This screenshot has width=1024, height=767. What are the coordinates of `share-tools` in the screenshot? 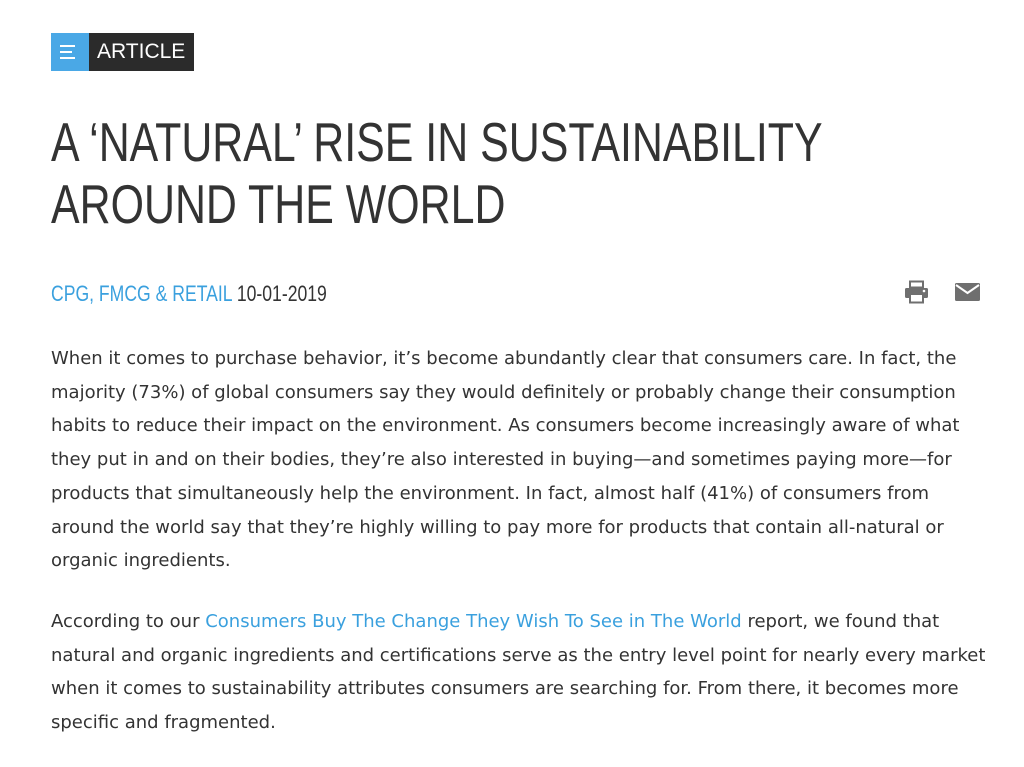 It's located at (942, 292).